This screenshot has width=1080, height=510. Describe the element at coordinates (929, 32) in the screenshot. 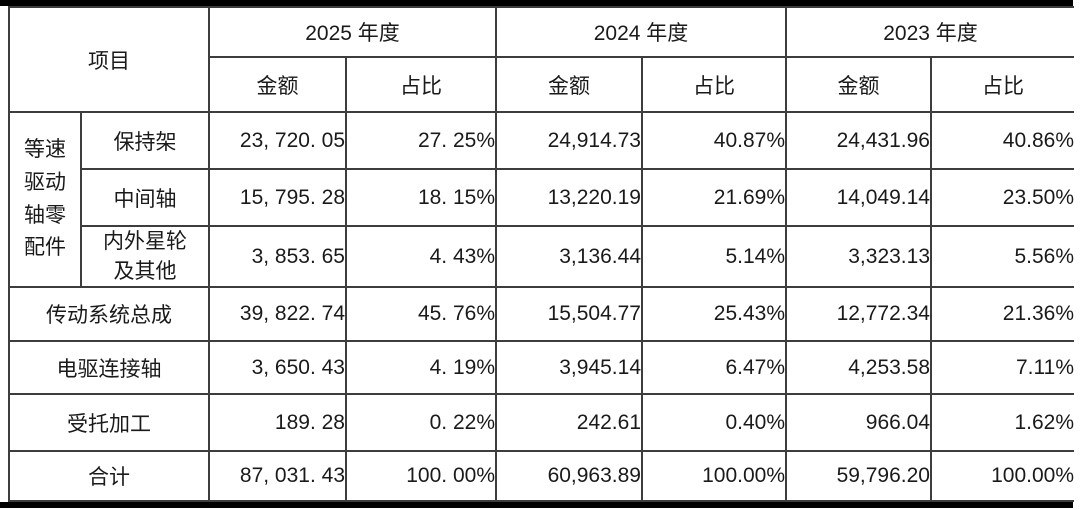

I see `header-year-2023: 2023 年度` at that location.